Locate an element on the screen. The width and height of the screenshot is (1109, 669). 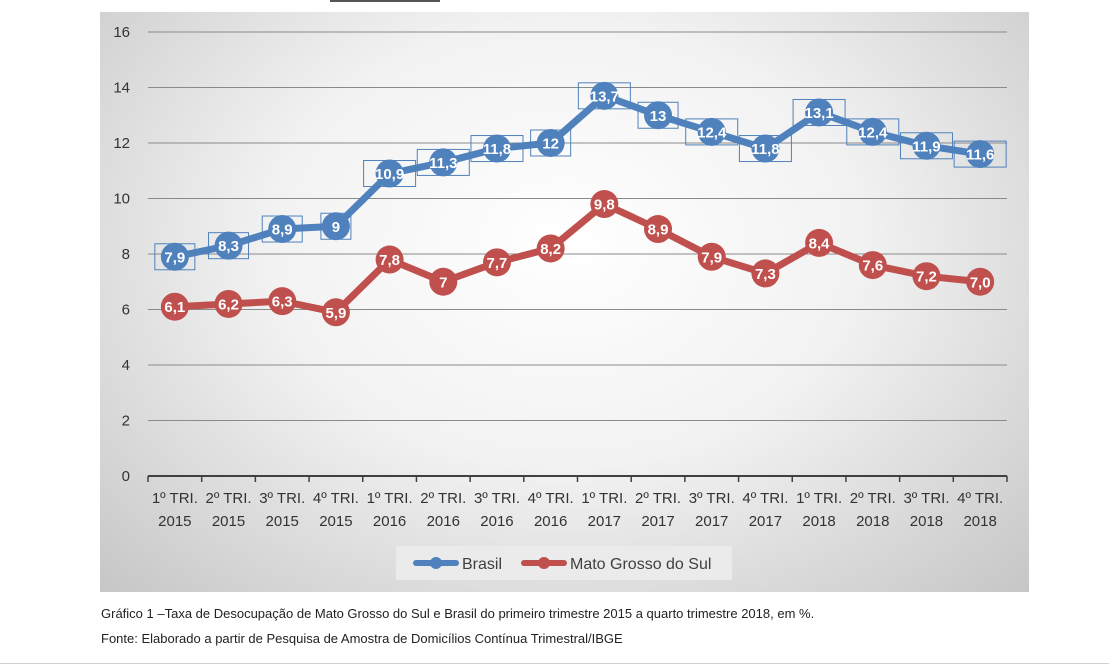
data-label: 11,9 is located at coordinates (926, 146).